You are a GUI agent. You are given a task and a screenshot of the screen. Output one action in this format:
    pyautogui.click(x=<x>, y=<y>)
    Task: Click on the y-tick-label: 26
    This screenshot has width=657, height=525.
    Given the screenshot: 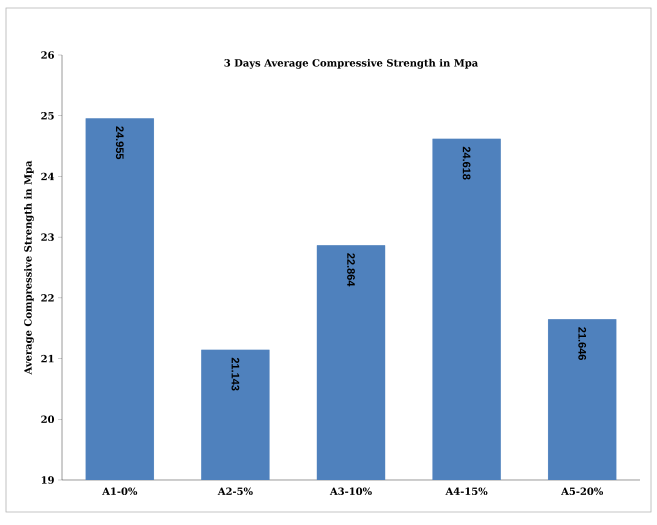 What is the action you would take?
    pyautogui.click(x=47, y=55)
    